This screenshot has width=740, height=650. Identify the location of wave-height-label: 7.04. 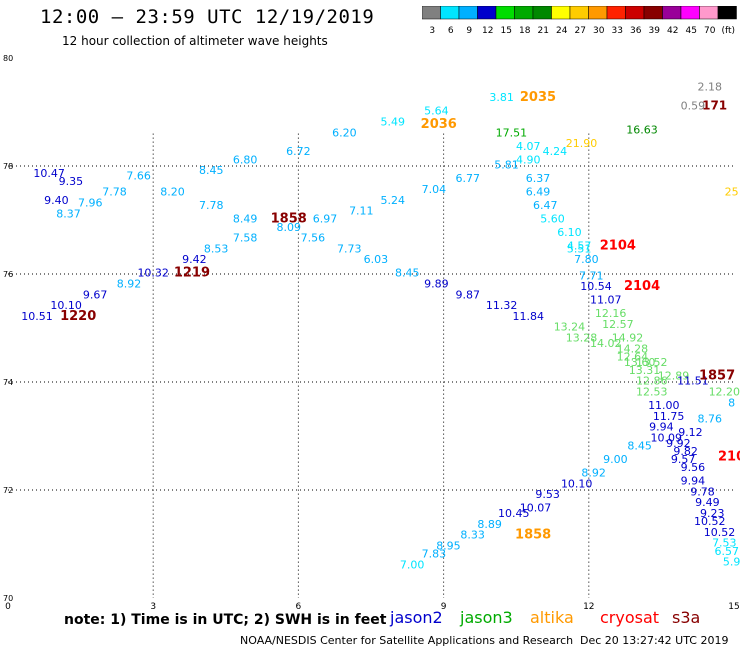
(434, 189).